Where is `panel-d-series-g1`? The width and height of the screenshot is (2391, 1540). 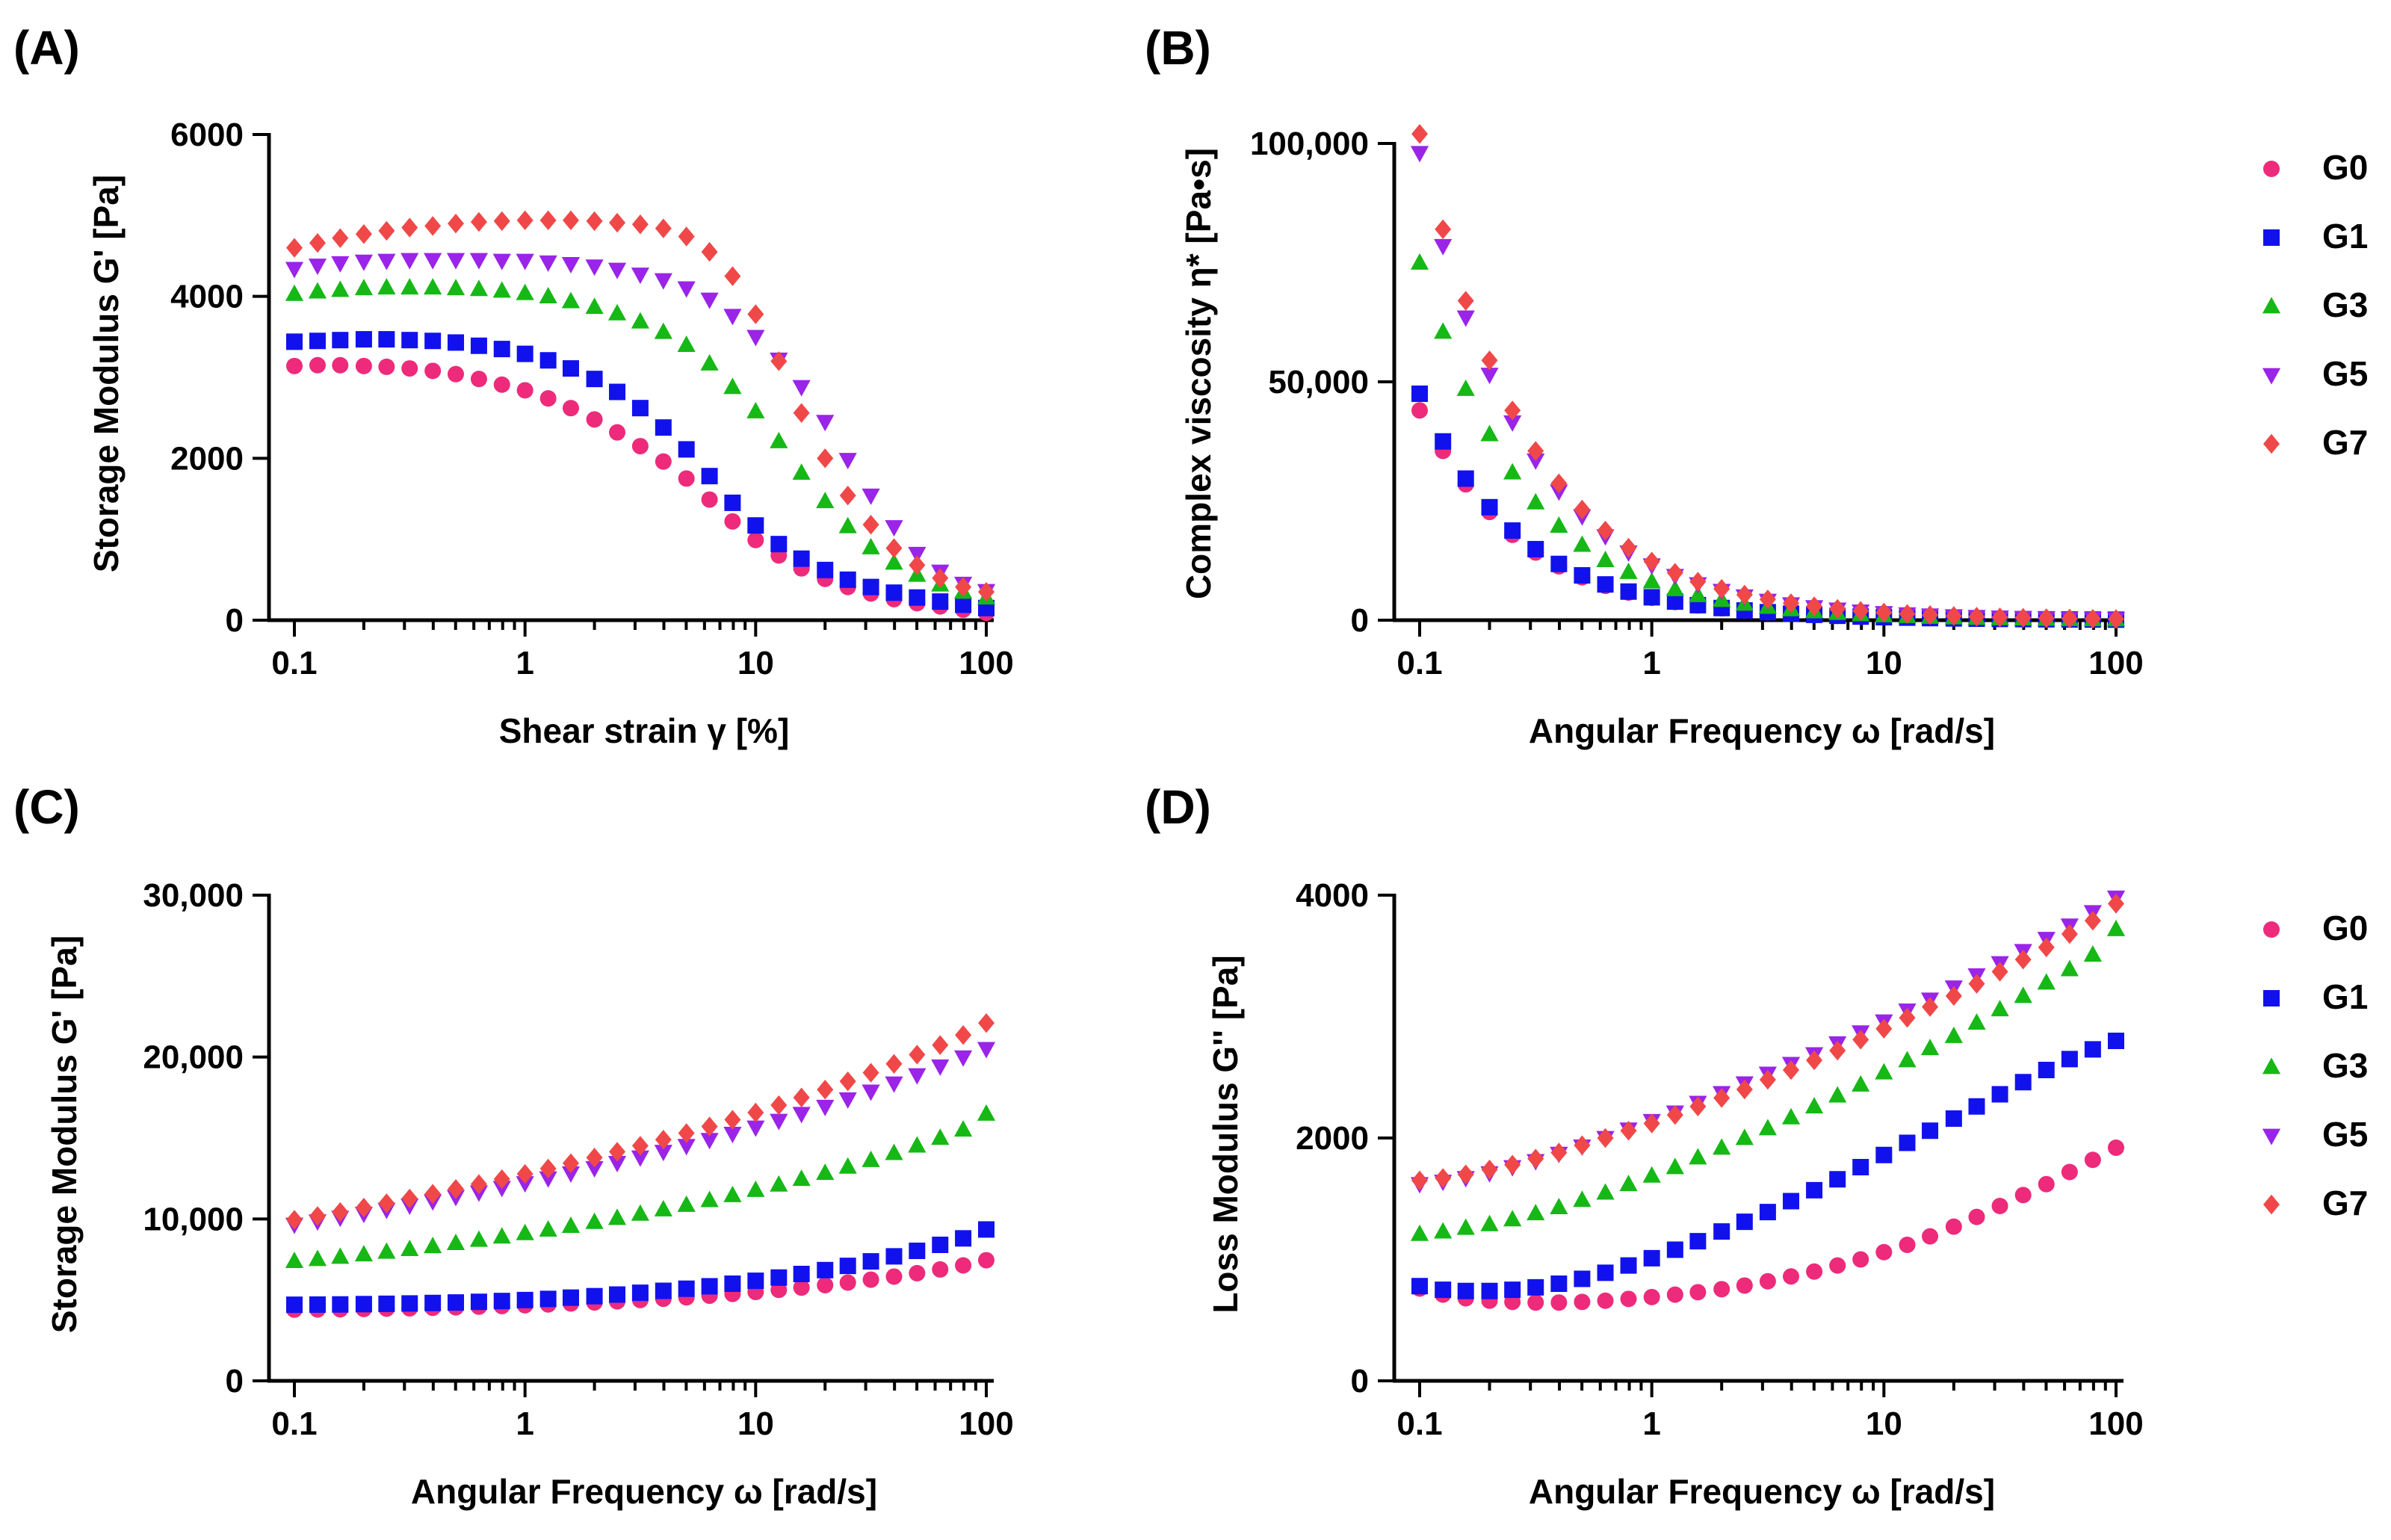 panel-d-series-g1 is located at coordinates (1767, 1166).